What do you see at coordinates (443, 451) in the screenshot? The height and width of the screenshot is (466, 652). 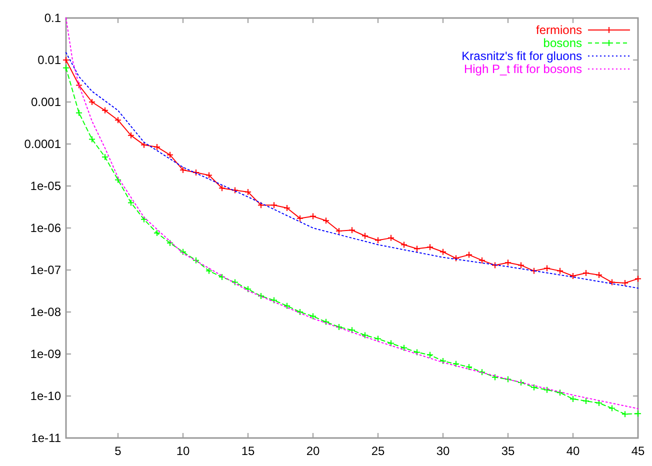 I see `x-tick-label: 30` at bounding box center [443, 451].